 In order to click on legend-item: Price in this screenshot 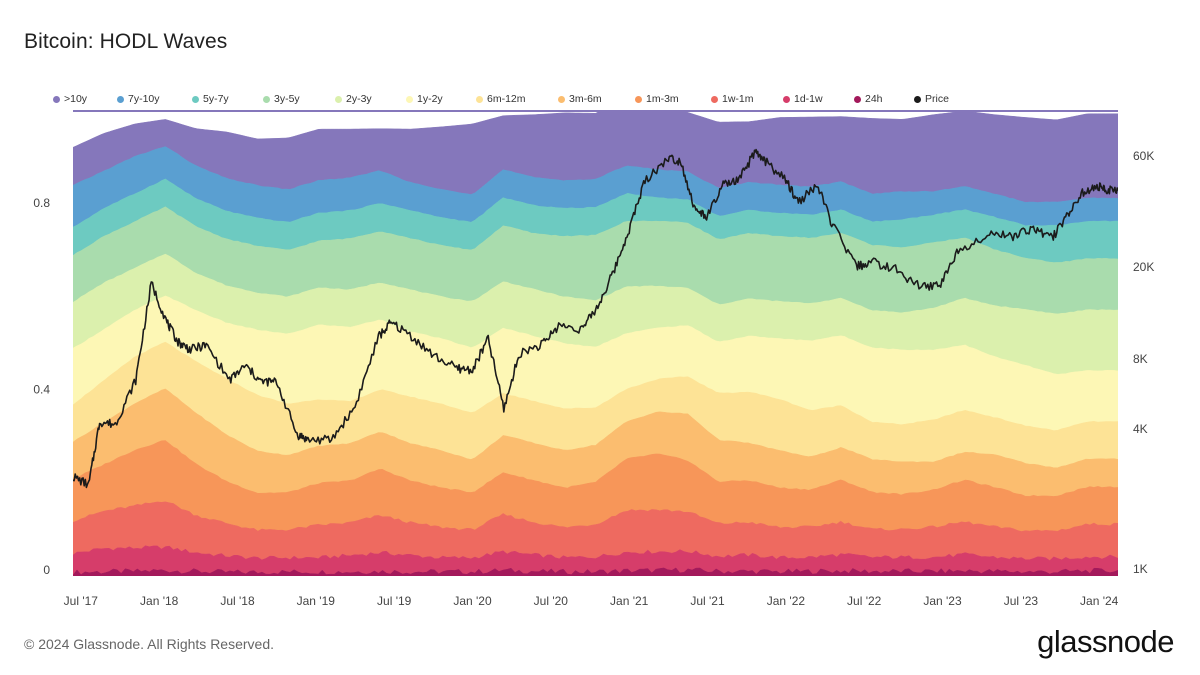, I will do `click(939, 99)`.